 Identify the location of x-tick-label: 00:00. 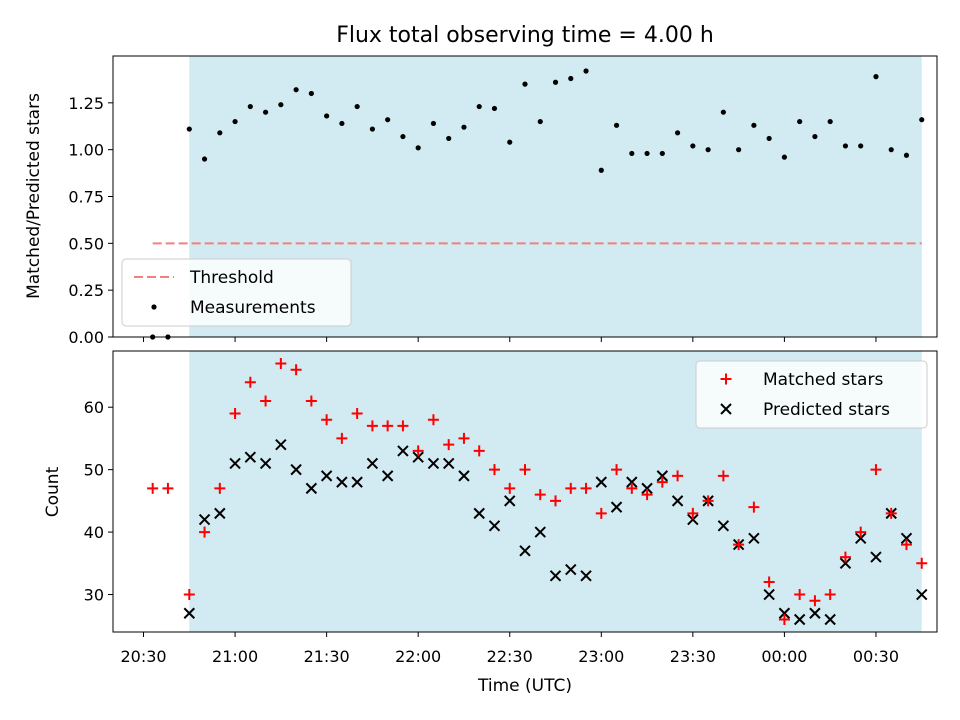
(784, 656).